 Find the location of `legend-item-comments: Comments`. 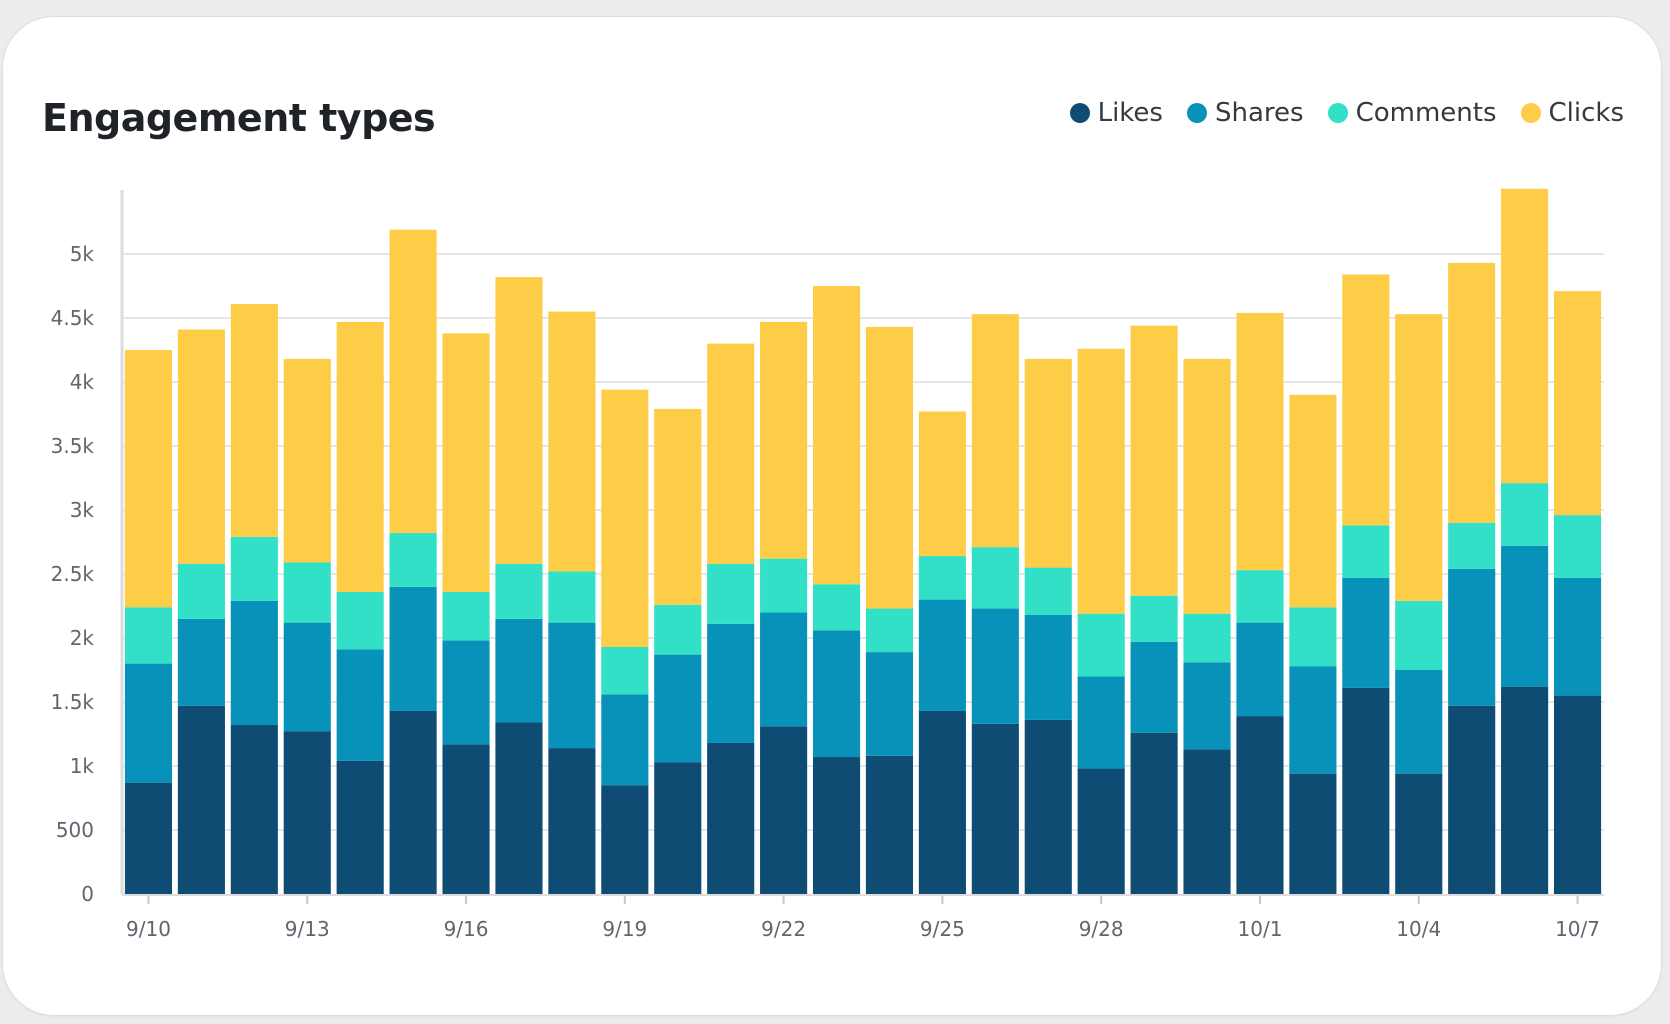

legend-item-comments: Comments is located at coordinates (1412, 113).